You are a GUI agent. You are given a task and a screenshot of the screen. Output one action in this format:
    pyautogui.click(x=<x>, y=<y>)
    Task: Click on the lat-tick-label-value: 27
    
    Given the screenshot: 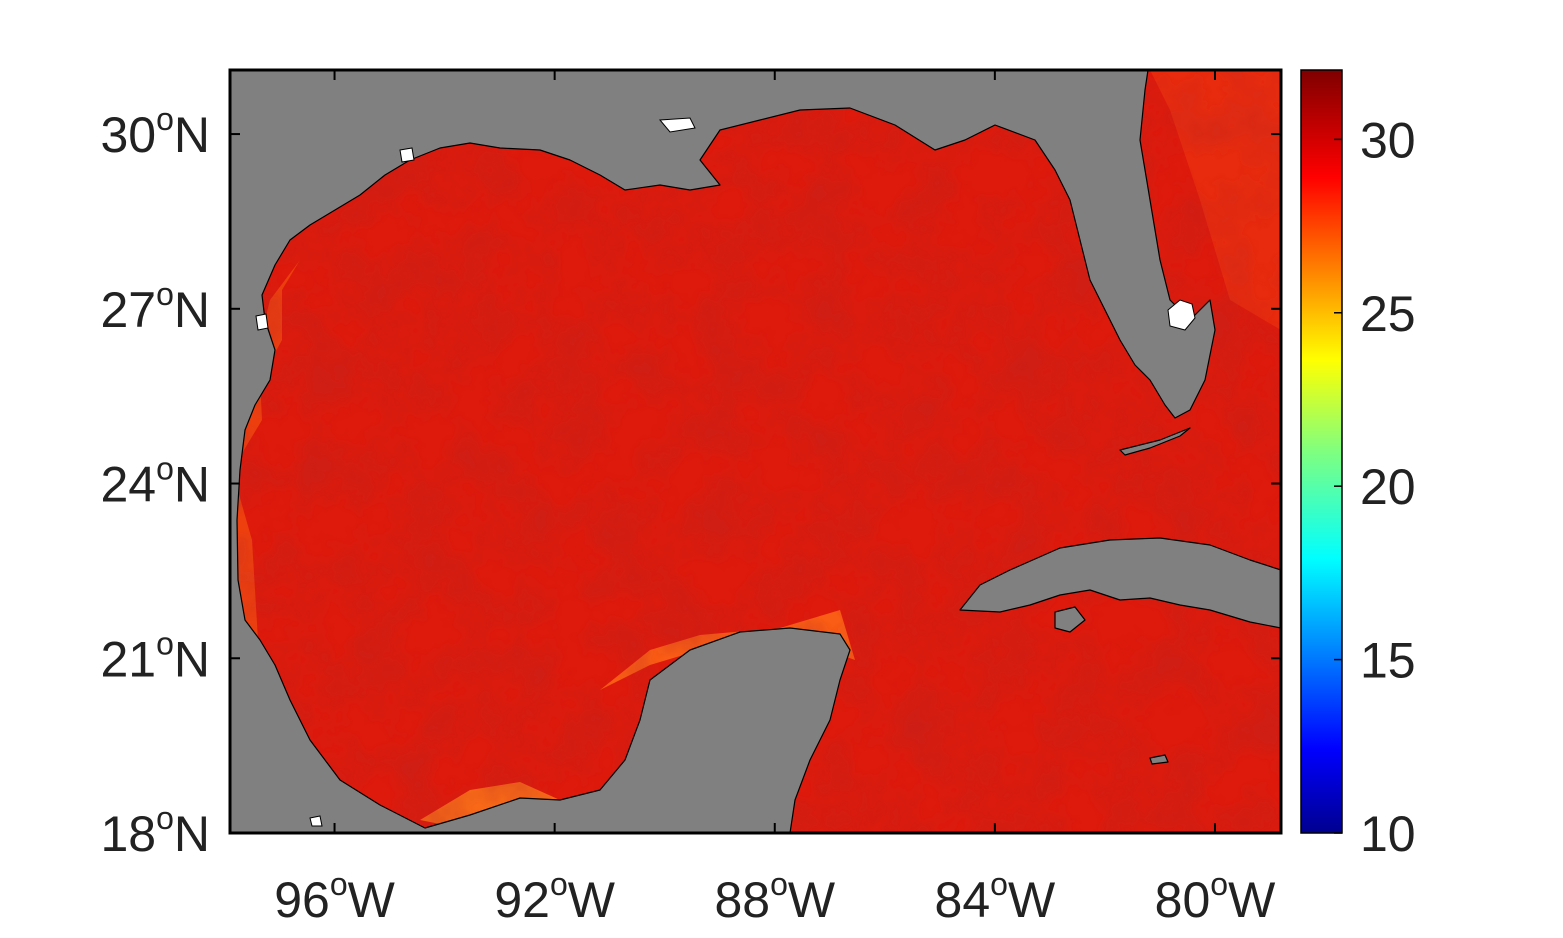 What is the action you would take?
    pyautogui.click(x=128, y=310)
    